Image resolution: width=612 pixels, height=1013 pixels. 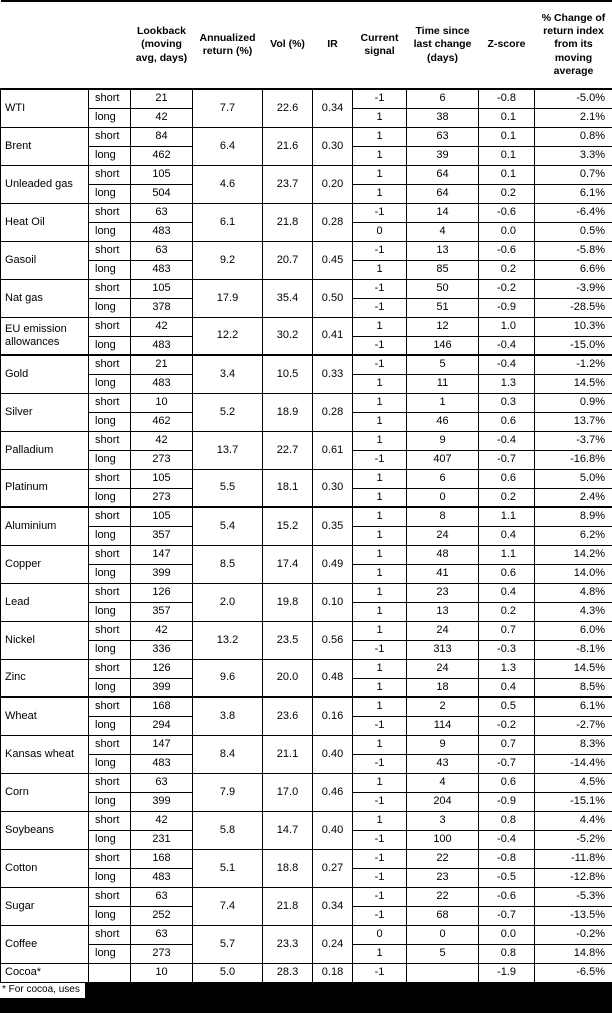 What do you see at coordinates (44, 336) in the screenshot?
I see `commodity-name: EU emission allowances` at bounding box center [44, 336].